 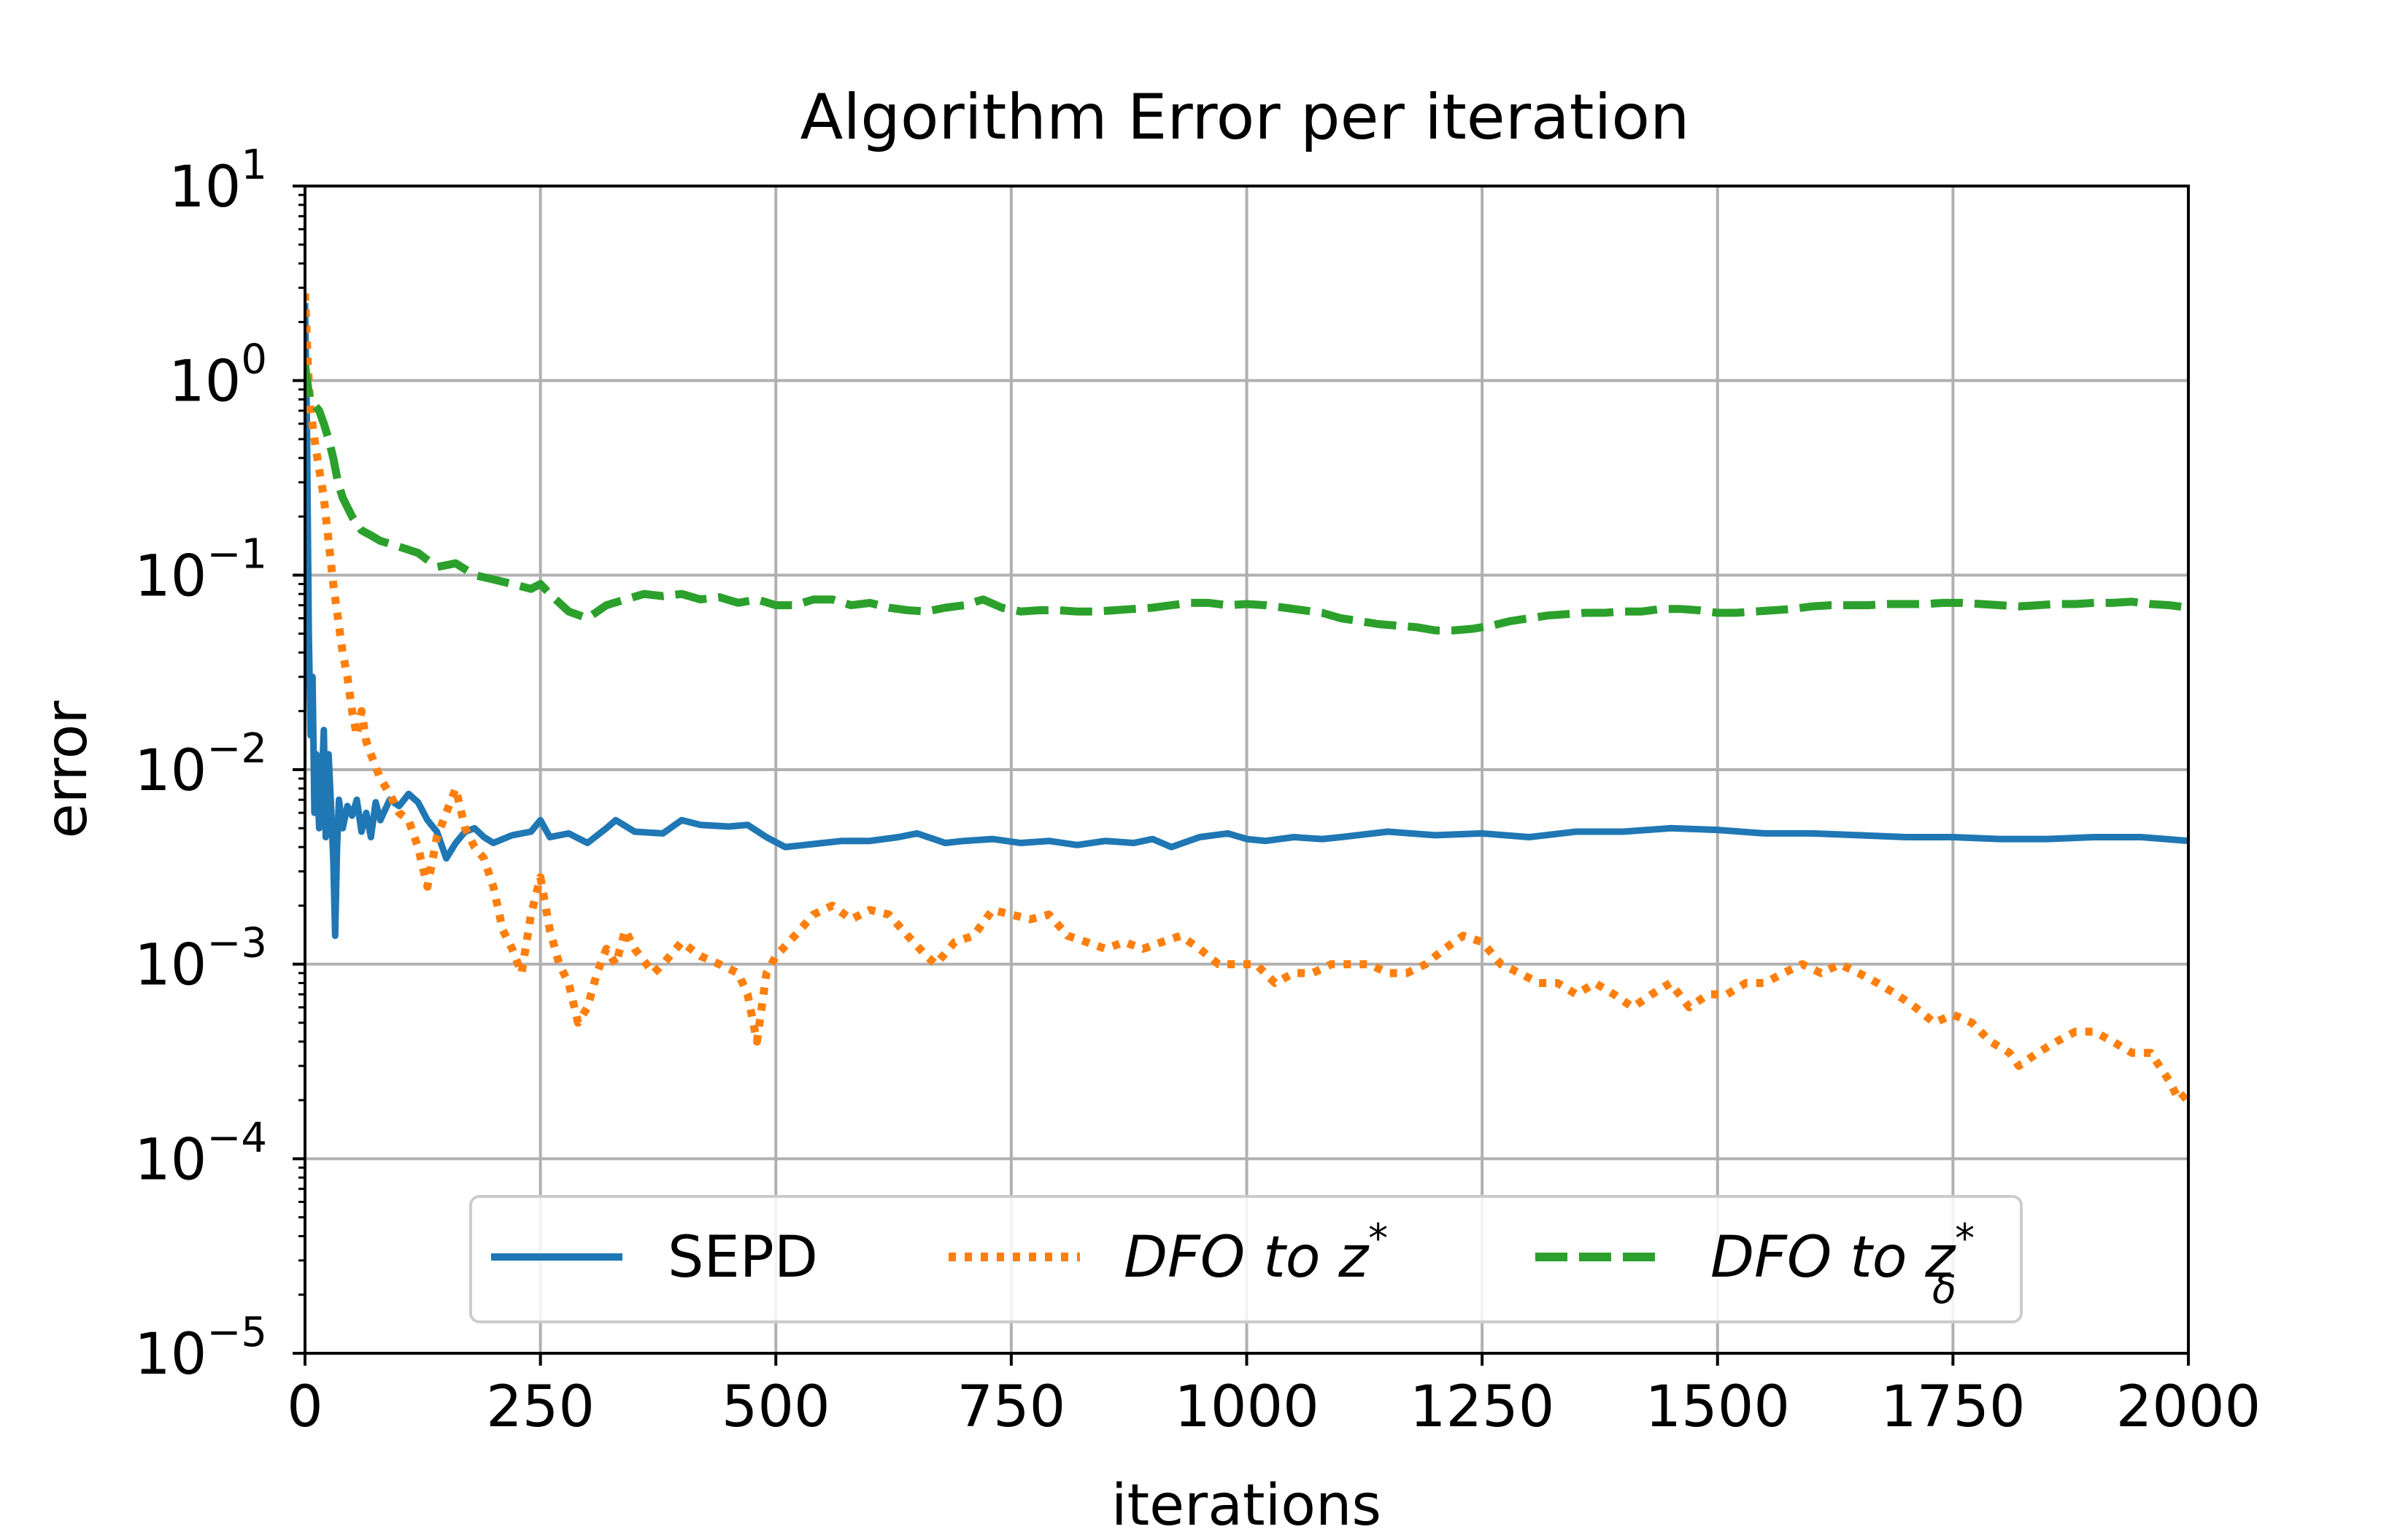 I want to click on y-tick-label: 10⁻⁵, so click(x=200, y=1348).